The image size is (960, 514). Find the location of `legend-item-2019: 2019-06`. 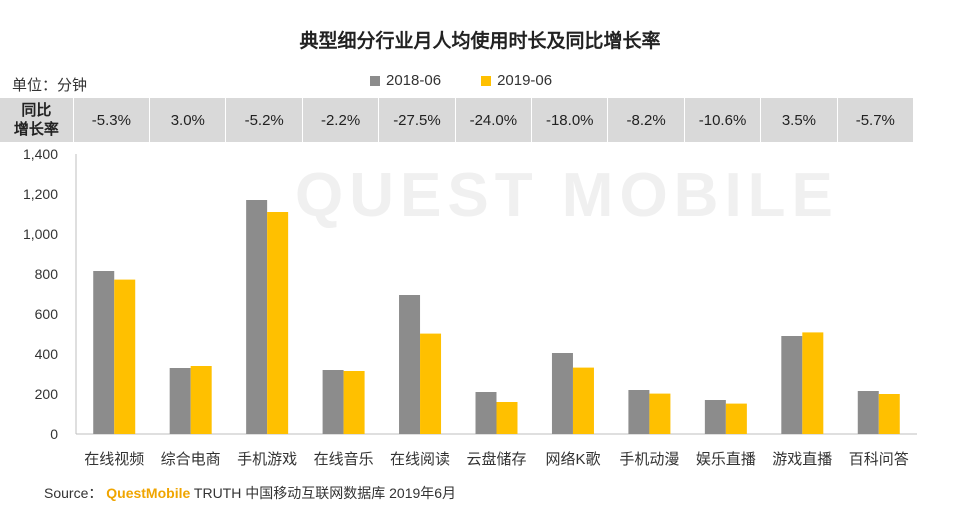

legend-item-2019: 2019-06 is located at coordinates (516, 80).